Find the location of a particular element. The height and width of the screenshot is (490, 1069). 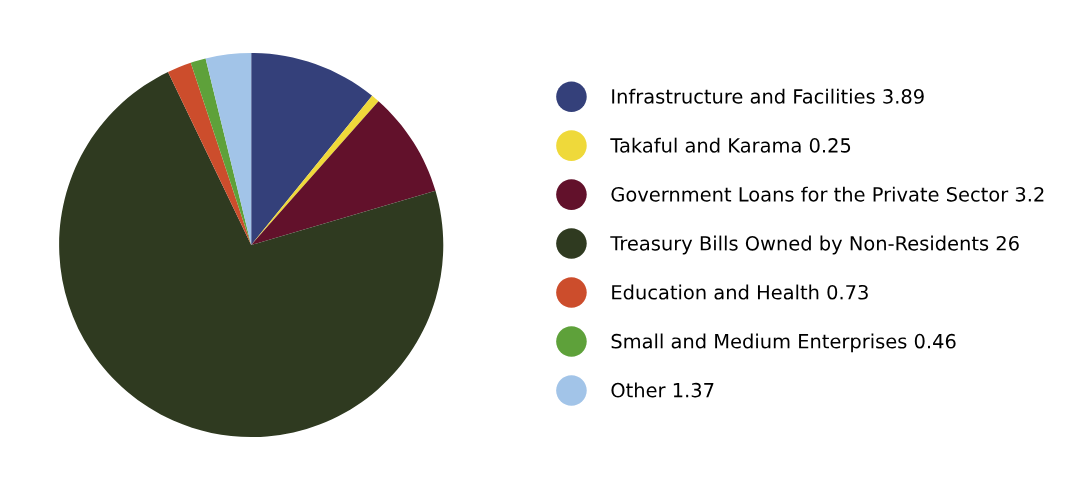

legend-label: Infrastructure and Facilities 3.89 is located at coordinates (768, 96).